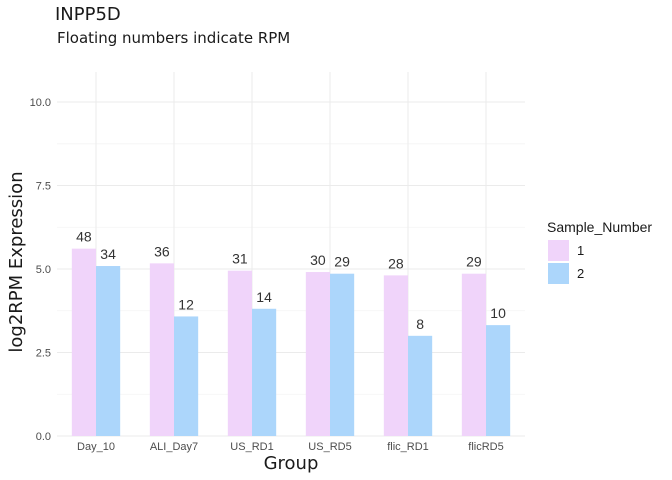 The width and height of the screenshot is (672, 480). Describe the element at coordinates (329, 447) in the screenshot. I see `x-tick-label: US_RD5` at that location.